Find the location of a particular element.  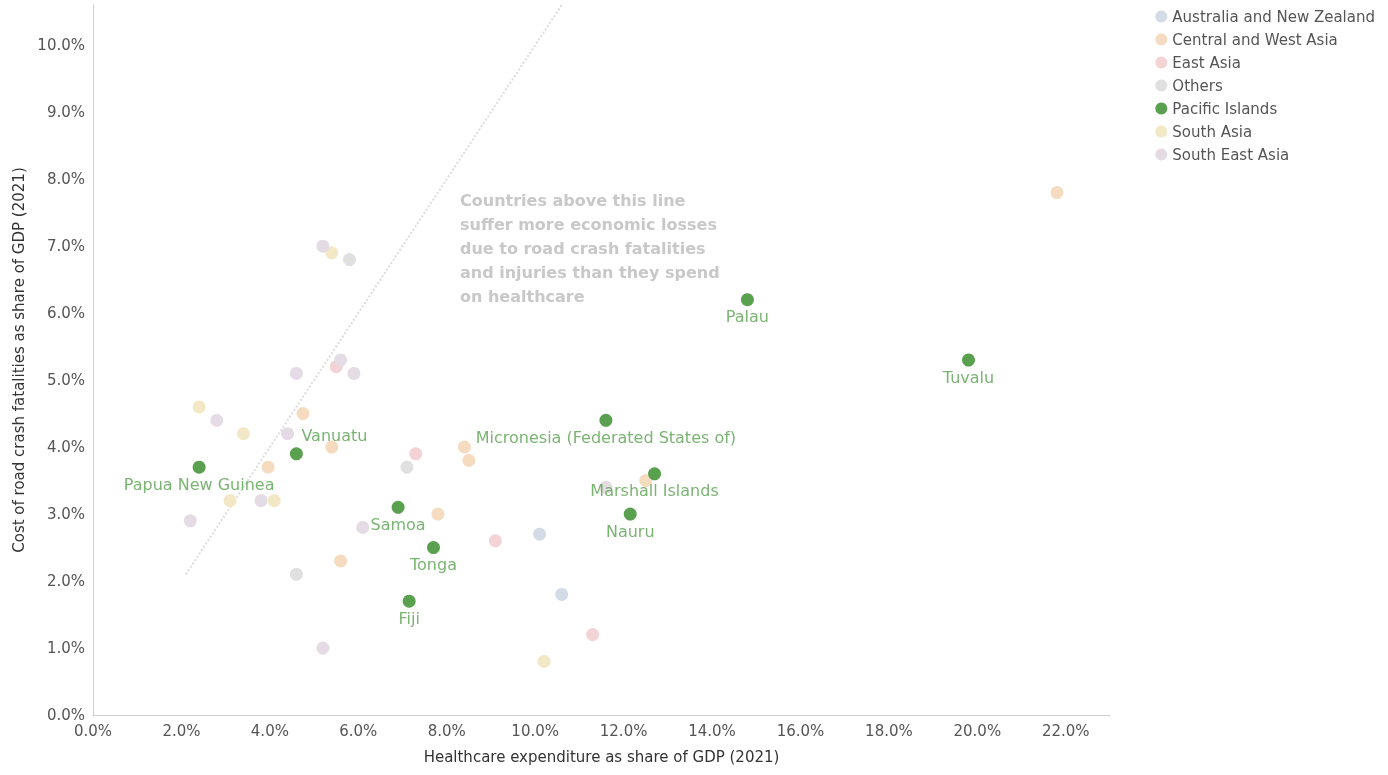

annotation: Tonga is located at coordinates (433, 565).